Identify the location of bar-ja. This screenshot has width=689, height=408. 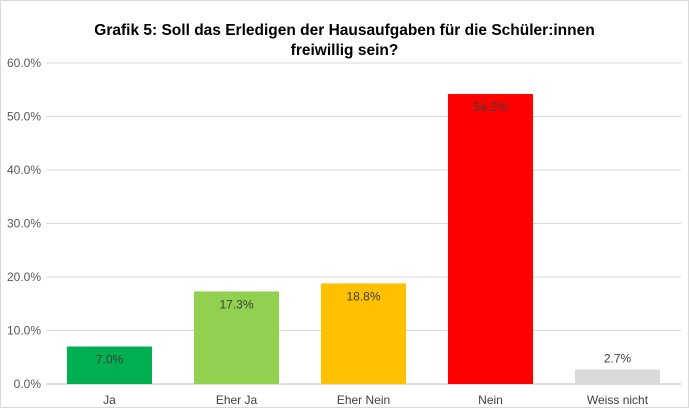
(109, 365).